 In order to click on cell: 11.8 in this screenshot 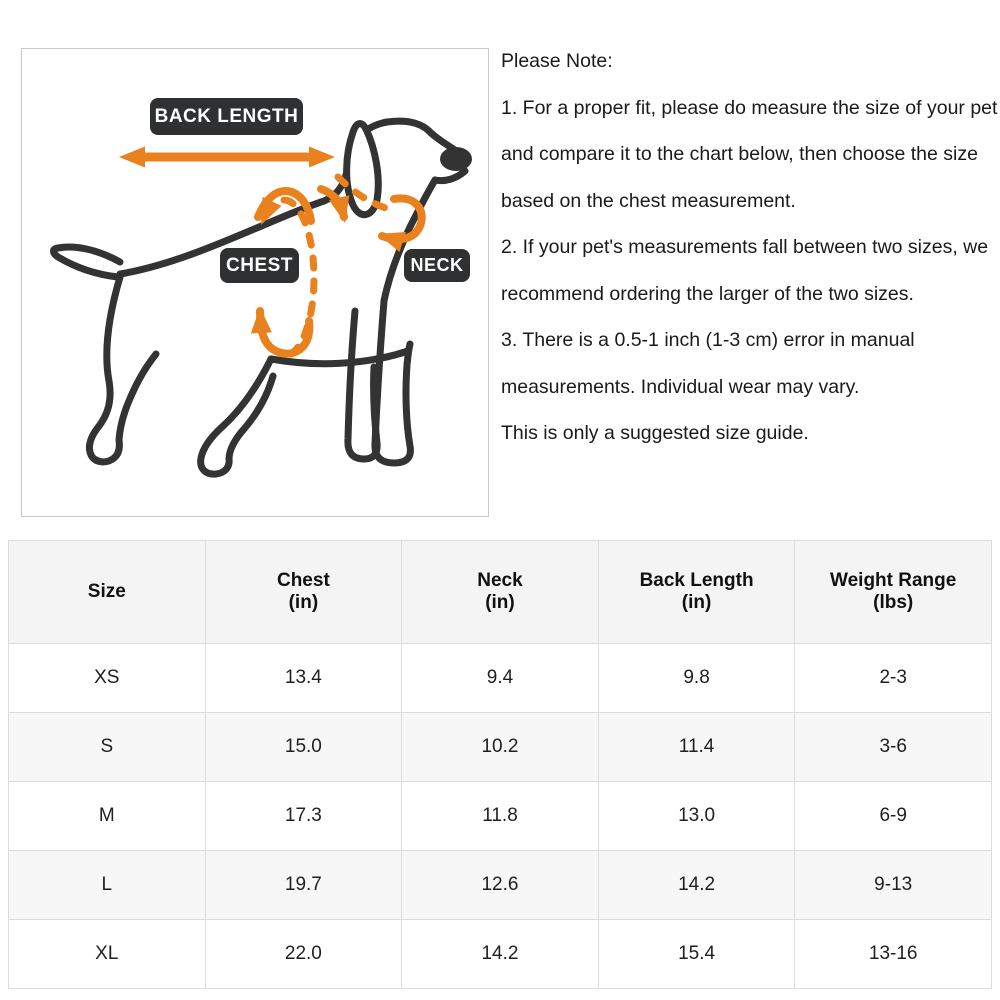, I will do `click(500, 816)`.